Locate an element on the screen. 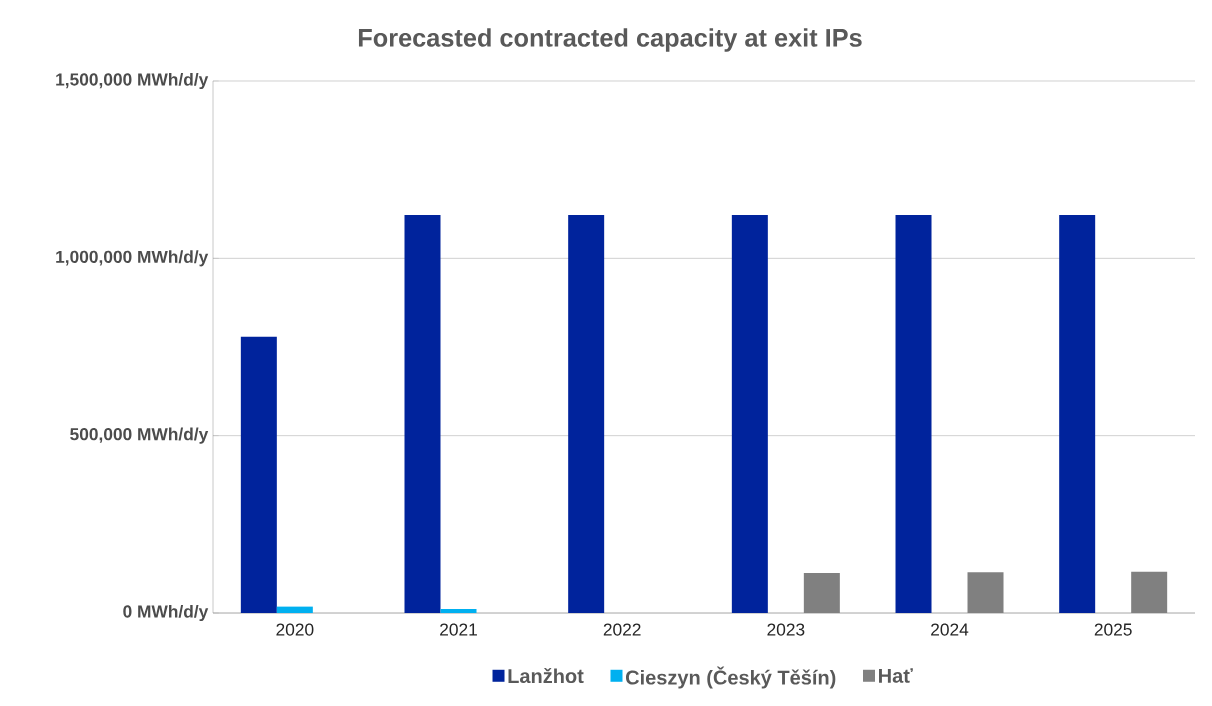 The width and height of the screenshot is (1212, 706). x-tick-label: 2022 is located at coordinates (622, 629).